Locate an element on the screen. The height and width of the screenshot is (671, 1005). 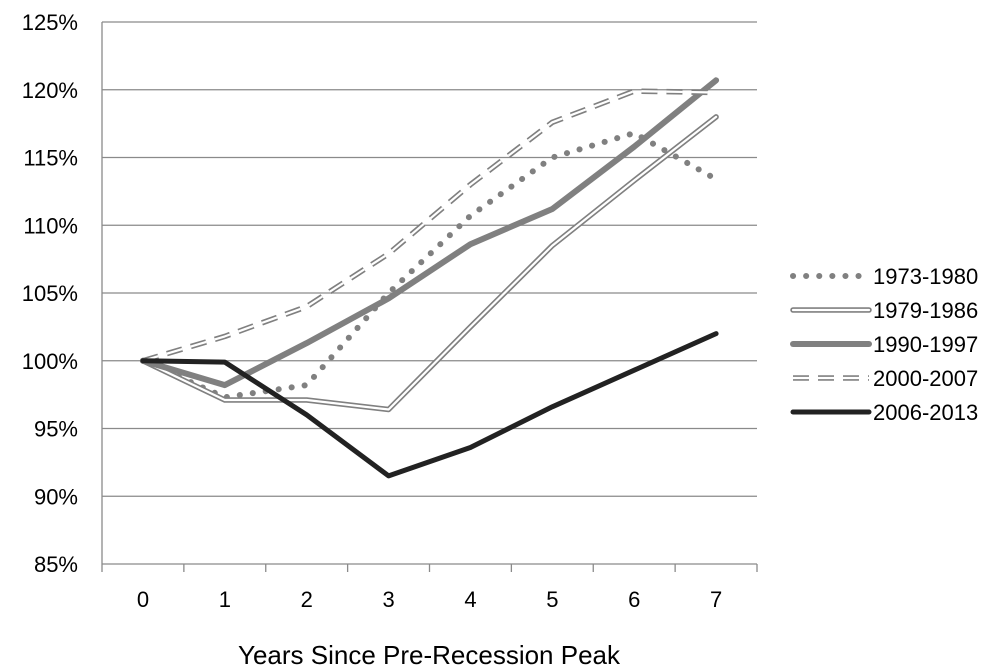
x-axis-ticks: 0 1 2 3 4 5 6 7 is located at coordinates (429, 588).